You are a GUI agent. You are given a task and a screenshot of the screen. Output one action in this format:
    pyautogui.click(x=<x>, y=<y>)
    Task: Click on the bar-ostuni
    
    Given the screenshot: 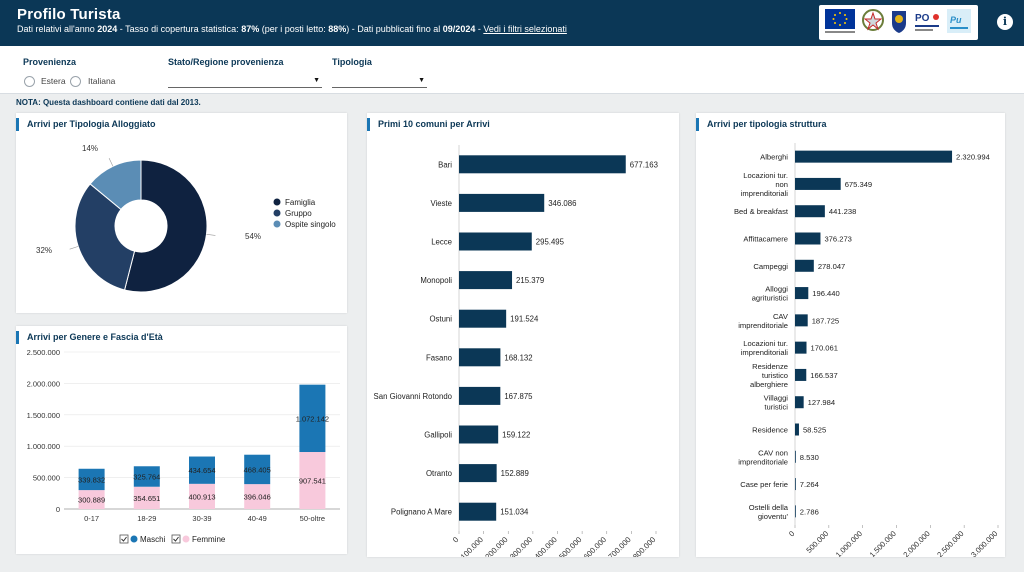 What is the action you would take?
    pyautogui.click(x=483, y=318)
    